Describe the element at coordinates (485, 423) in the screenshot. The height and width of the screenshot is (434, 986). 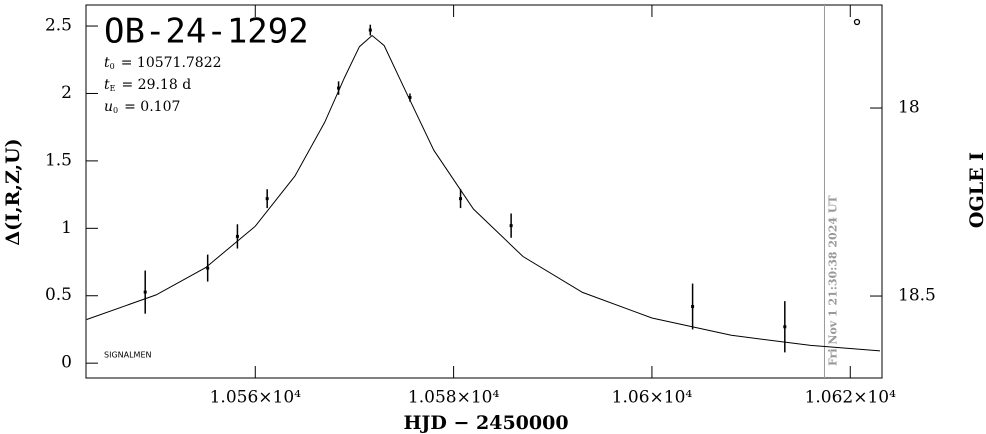
I see `x-axis-label: HJD − 2450000` at that location.